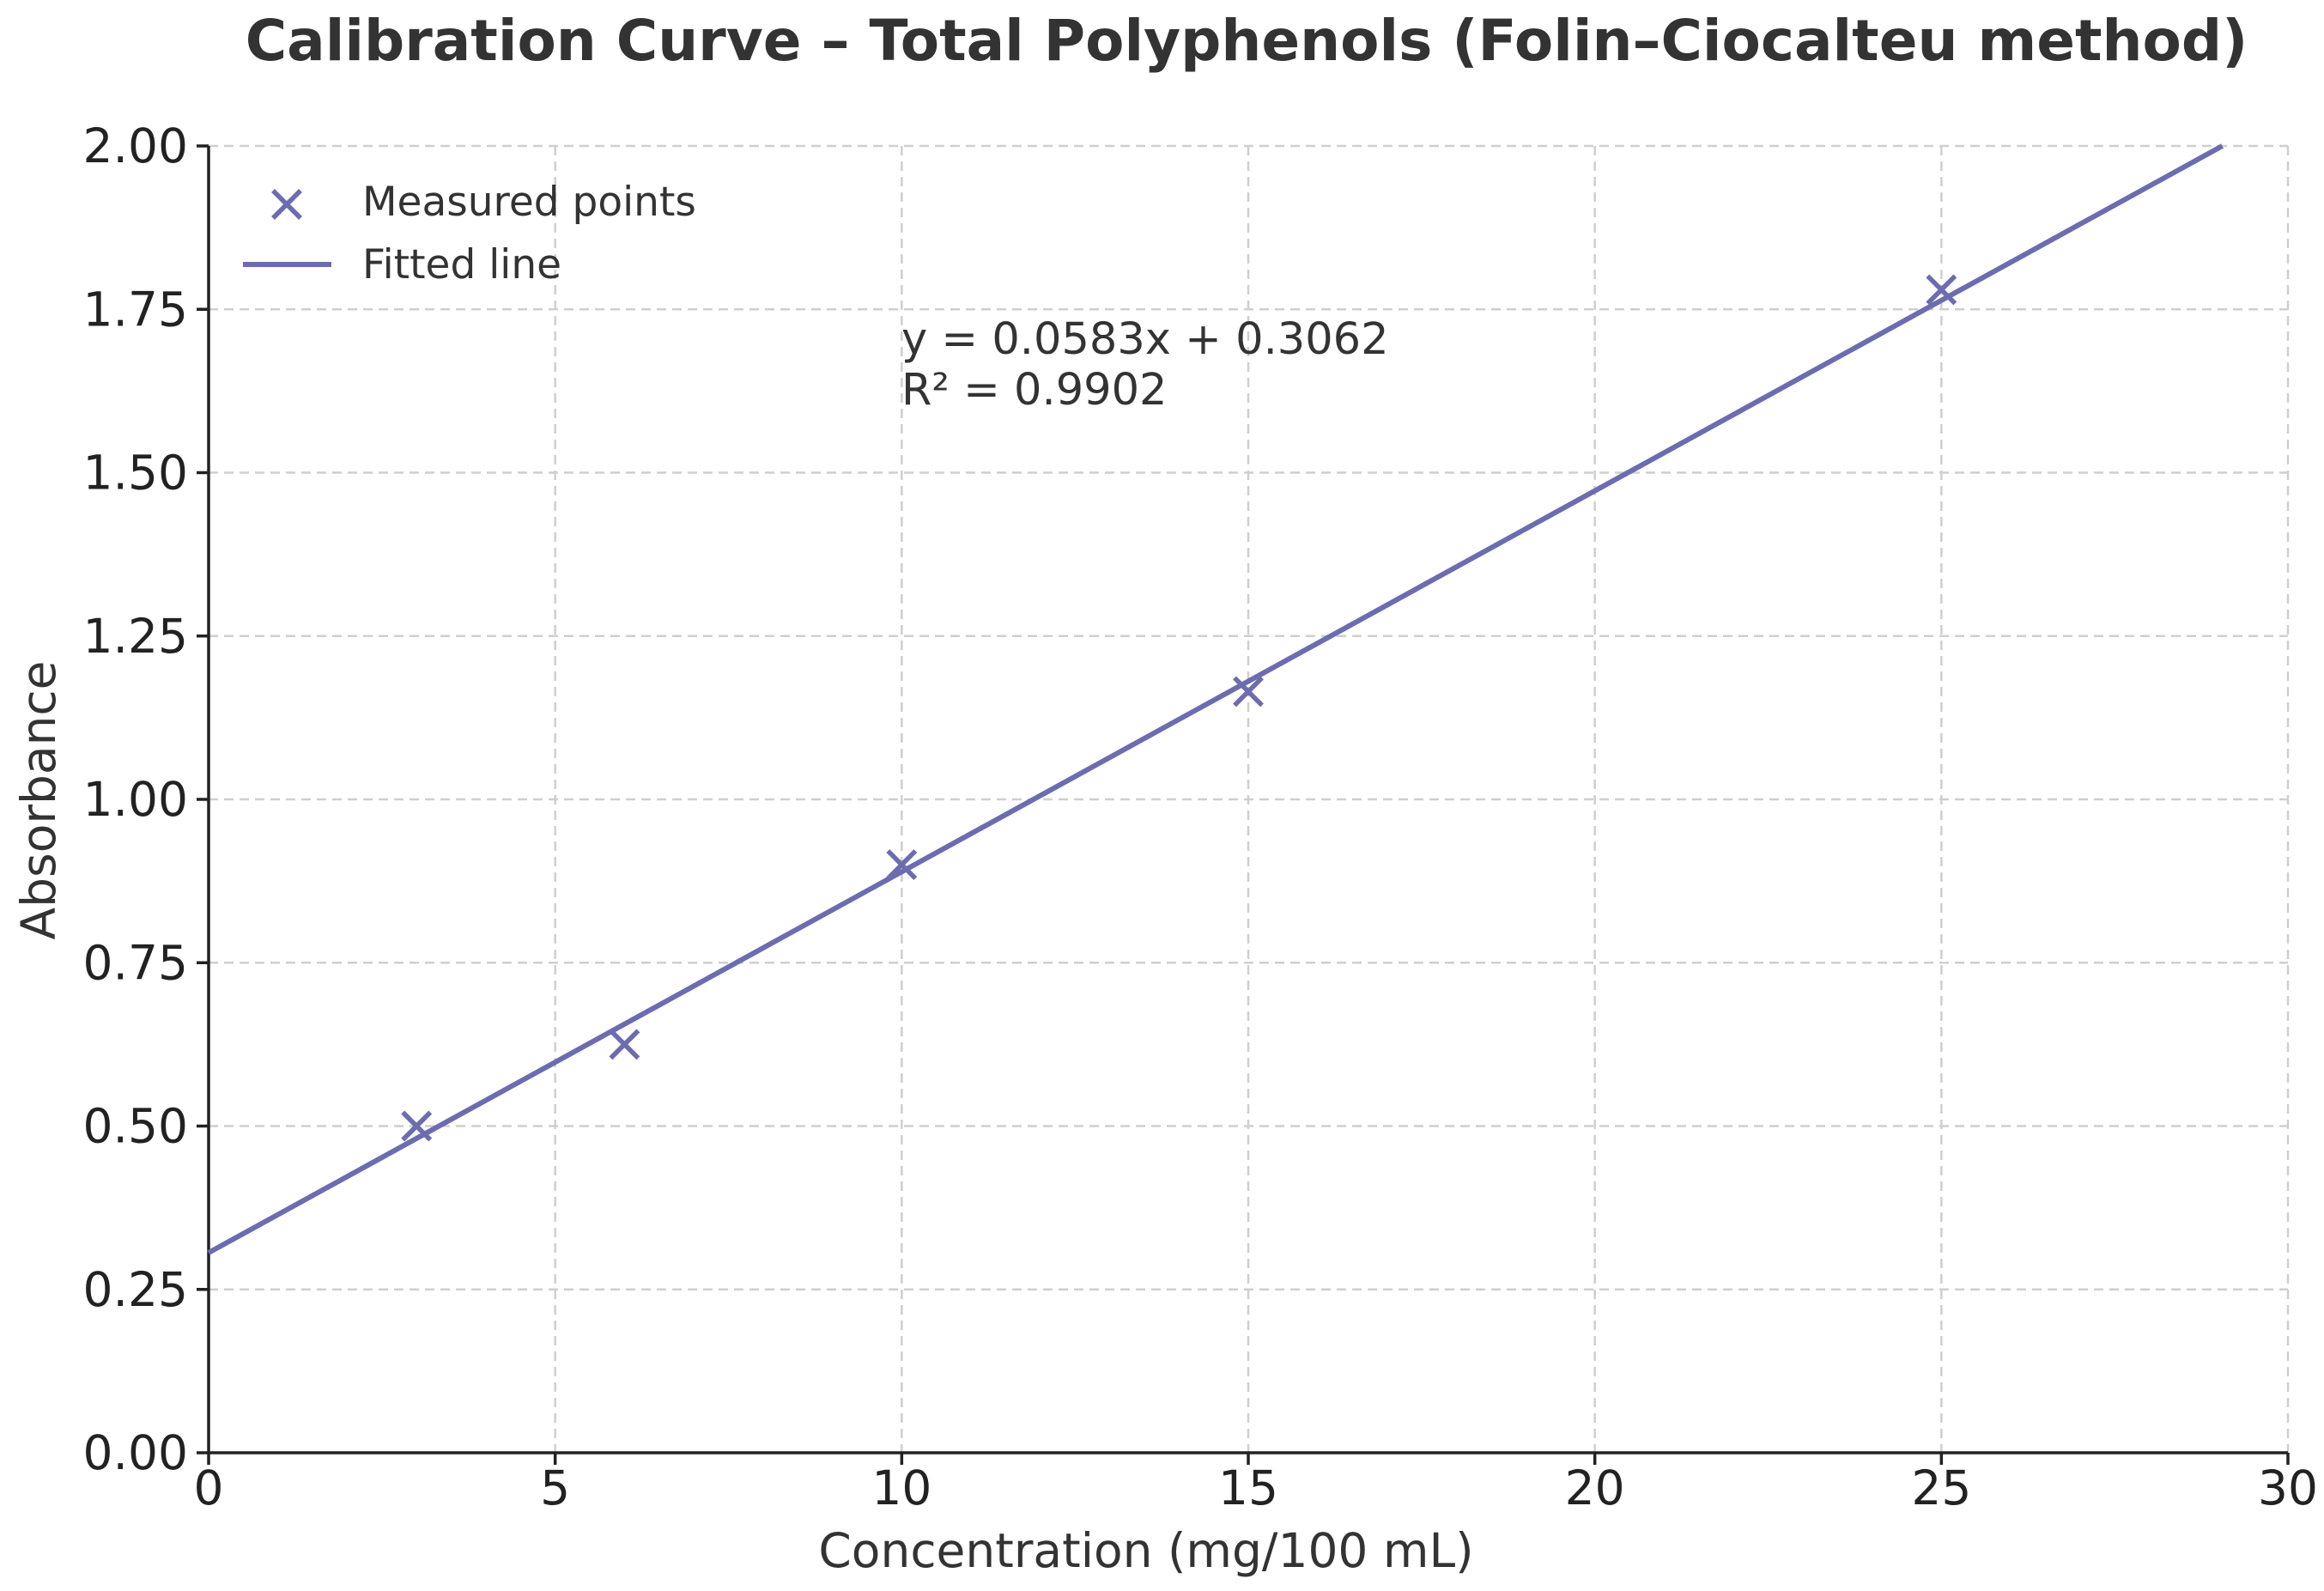 This screenshot has width=2324, height=1591. Describe the element at coordinates (901, 1487) in the screenshot. I see `x-tick-label: 10` at that location.